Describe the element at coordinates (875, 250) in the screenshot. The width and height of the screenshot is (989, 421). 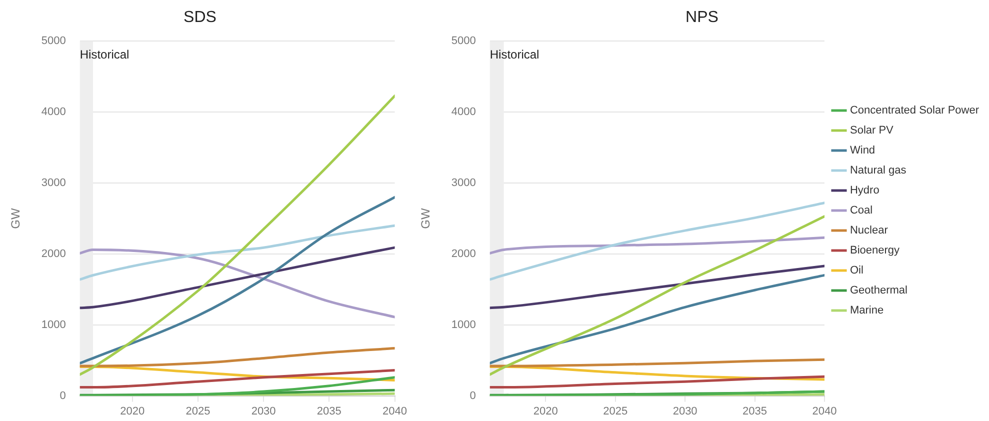
I see `legend-label: Bioenergy` at that location.